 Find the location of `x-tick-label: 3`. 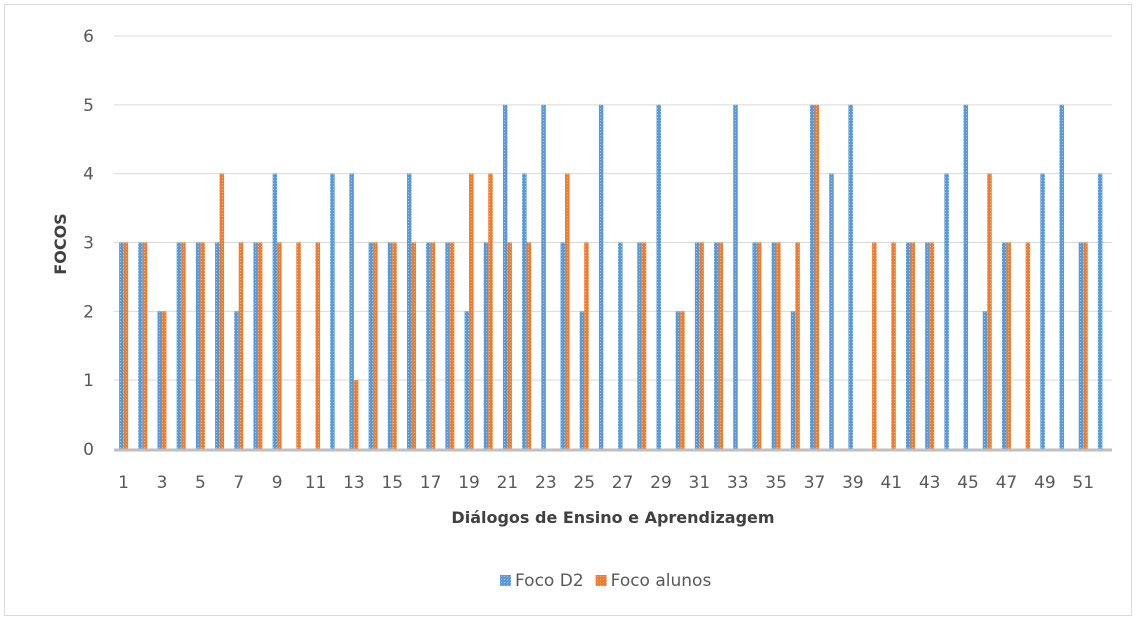

x-tick-label: 3 is located at coordinates (162, 483).